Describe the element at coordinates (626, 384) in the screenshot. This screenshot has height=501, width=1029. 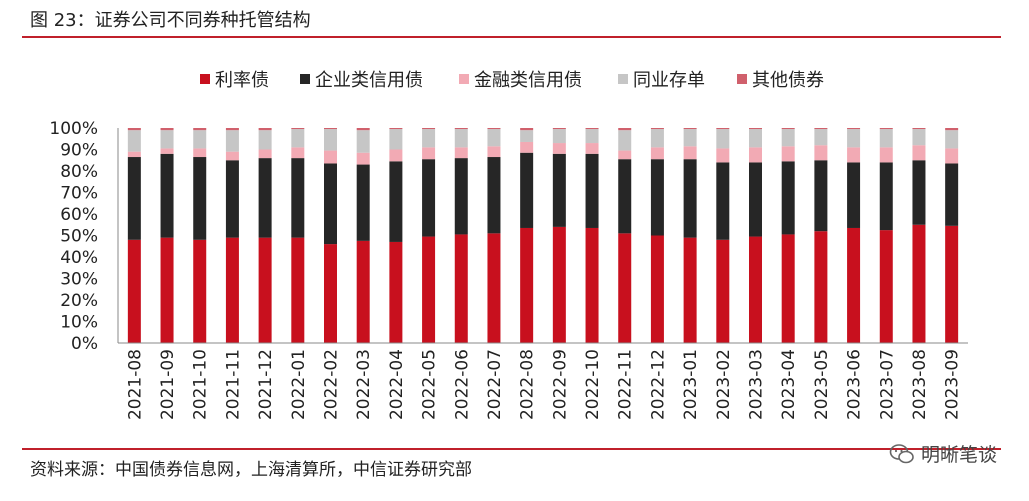
I see `x-tick-label: 2022-11` at that location.